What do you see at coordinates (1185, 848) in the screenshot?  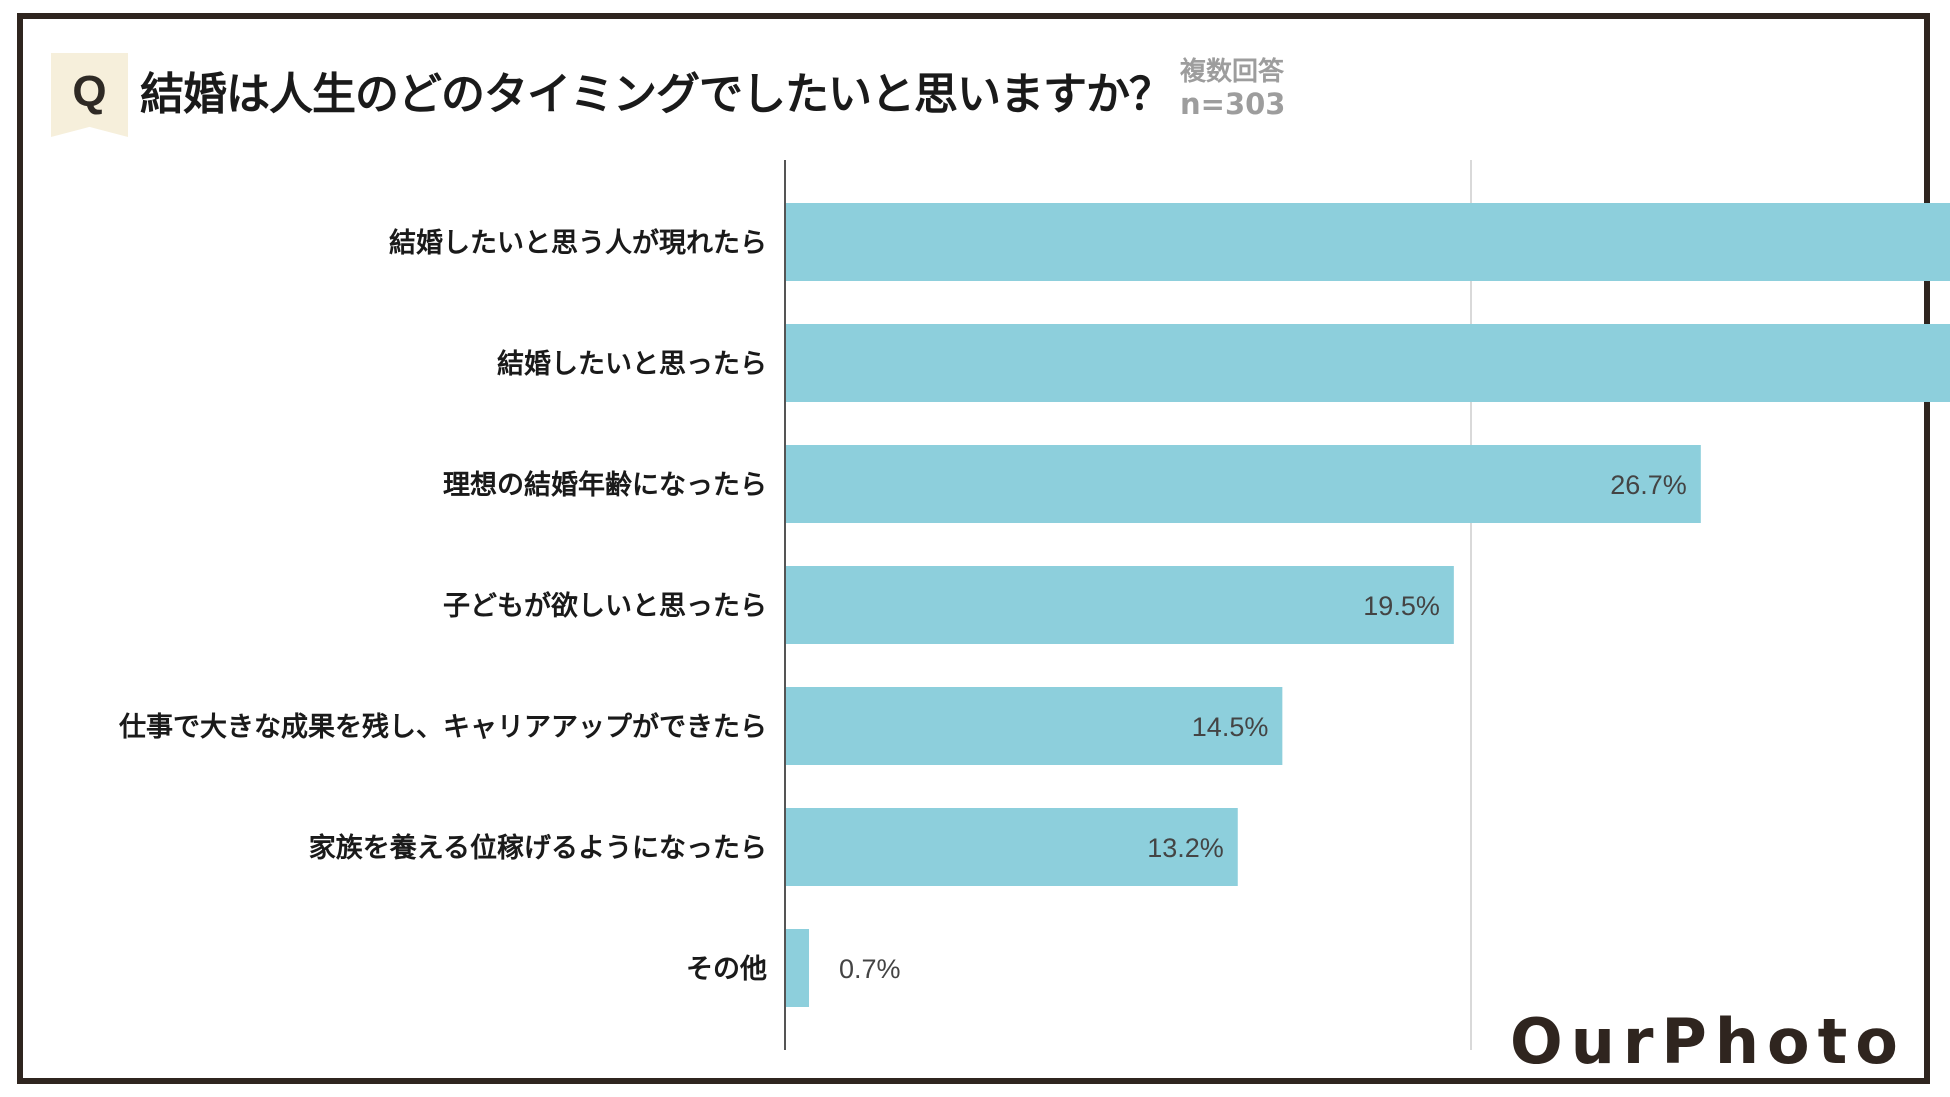 I see `value-label-6: 13.2%` at bounding box center [1185, 848].